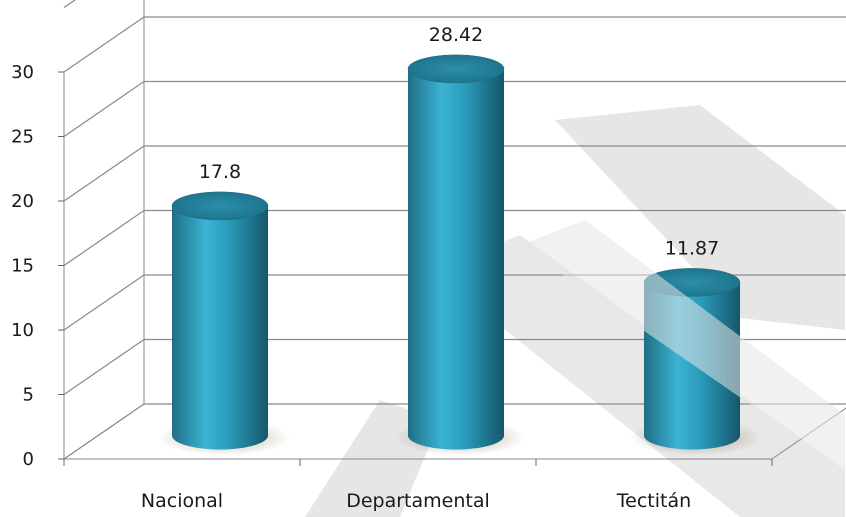 The height and width of the screenshot is (517, 846). I want to click on bar: 28.42, so click(460, 240).